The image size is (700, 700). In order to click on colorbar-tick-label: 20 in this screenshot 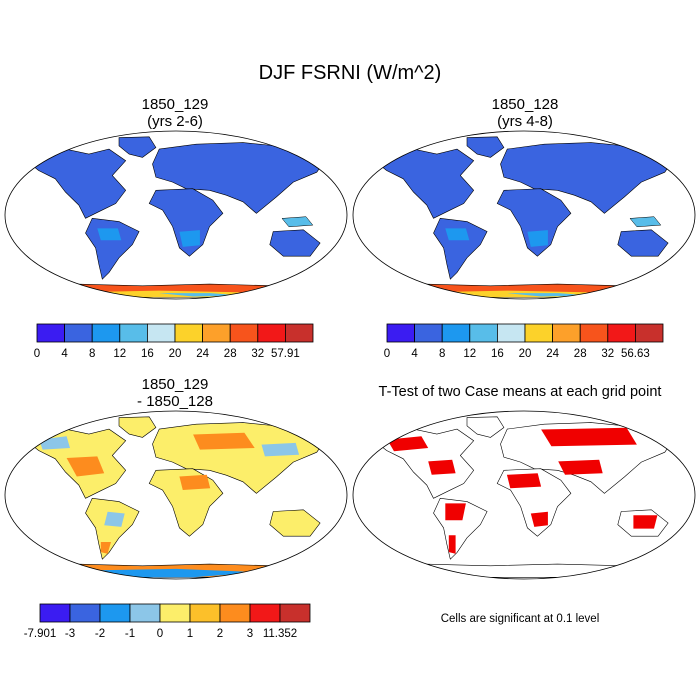, I will do `click(175, 354)`.